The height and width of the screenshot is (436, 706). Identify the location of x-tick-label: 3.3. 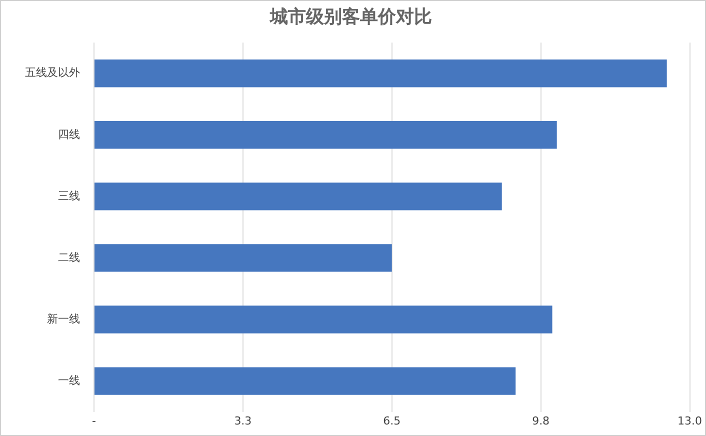
(243, 421).